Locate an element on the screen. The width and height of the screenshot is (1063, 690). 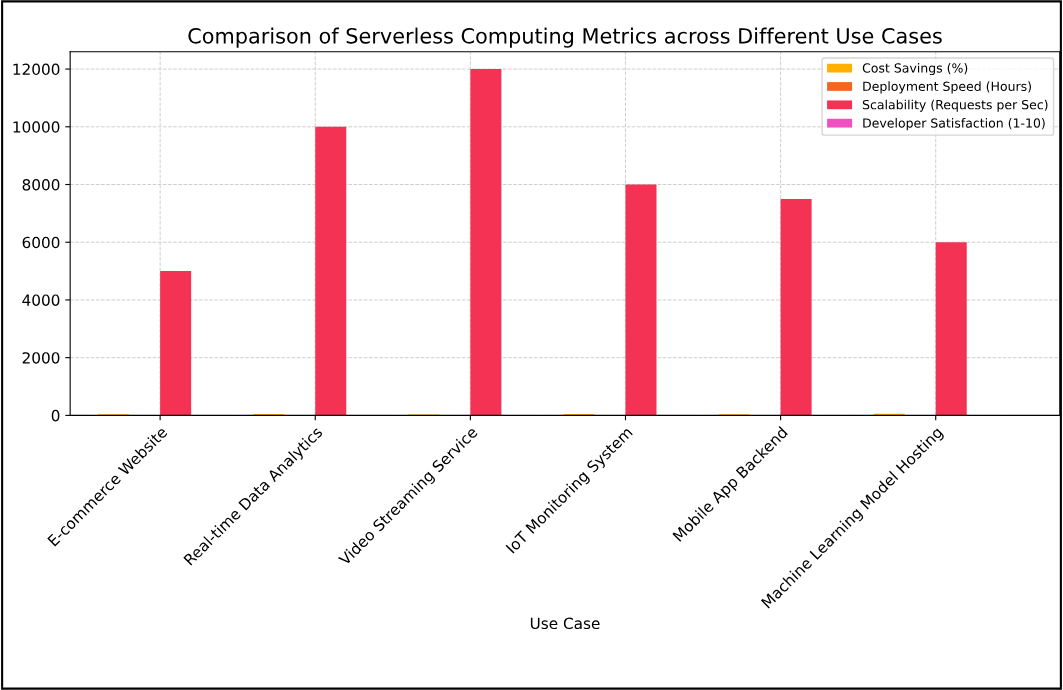
y-tick-label: 12000 is located at coordinates (36, 69).